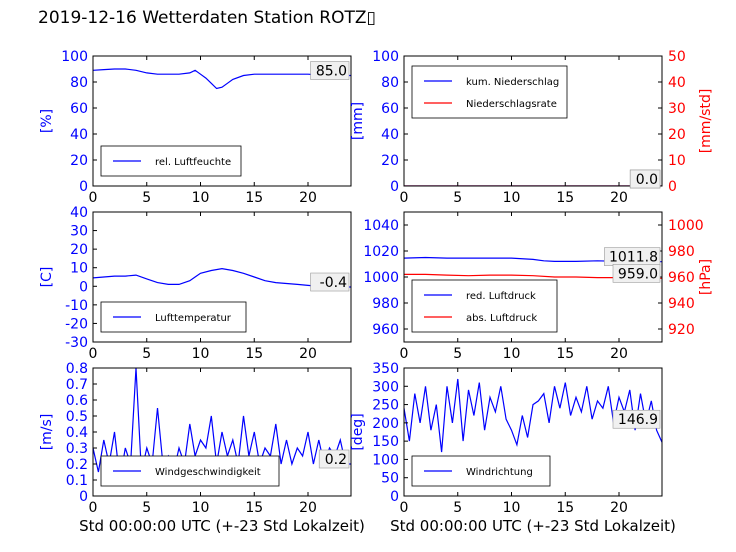  What do you see at coordinates (512, 82) in the screenshot?
I see `legend-label: kum. Niederschlag` at bounding box center [512, 82].